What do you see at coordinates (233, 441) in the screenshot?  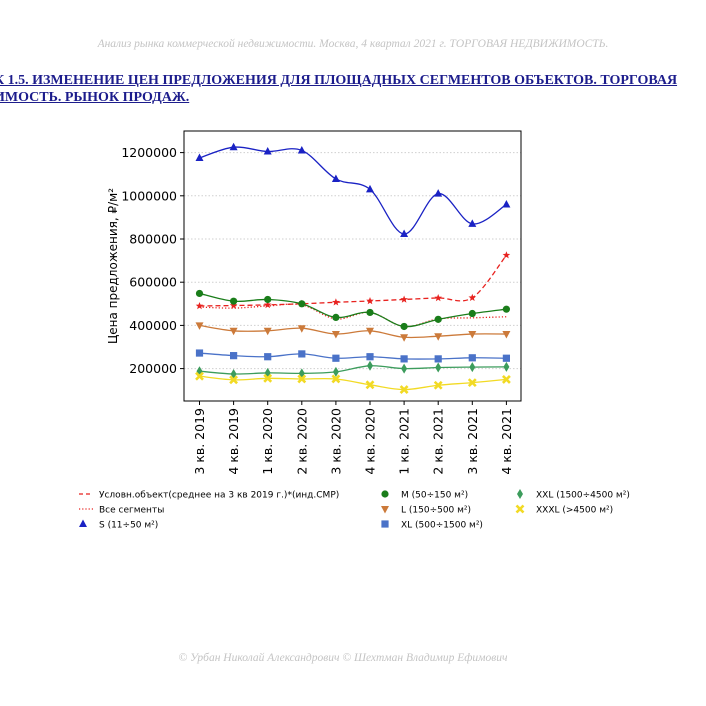 I see `x-tick-label: 4 кв. 2019` at bounding box center [233, 441].